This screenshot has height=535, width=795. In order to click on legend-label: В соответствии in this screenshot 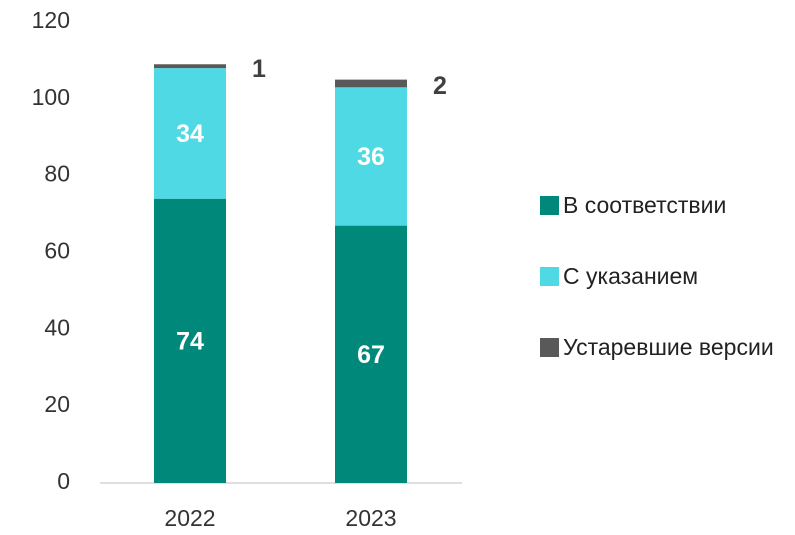, I will do `click(645, 205)`.